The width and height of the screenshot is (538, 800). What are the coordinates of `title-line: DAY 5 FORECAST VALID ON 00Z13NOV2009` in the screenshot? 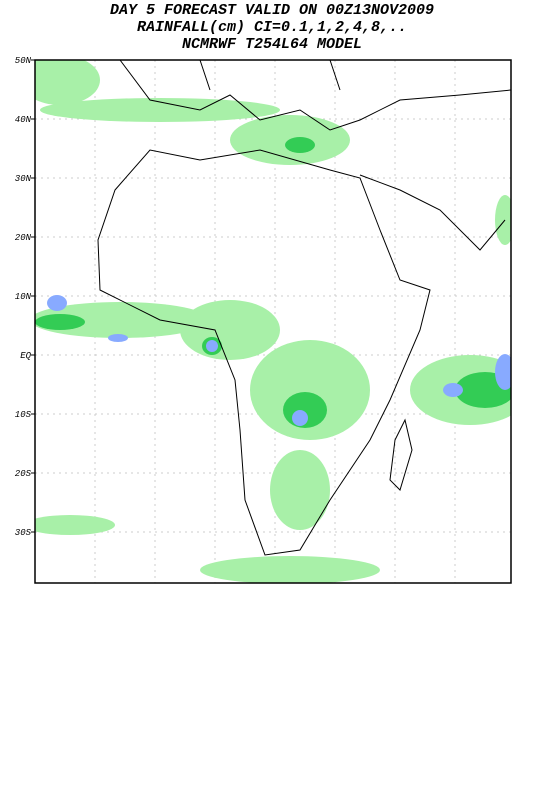 It's located at (272, 10).